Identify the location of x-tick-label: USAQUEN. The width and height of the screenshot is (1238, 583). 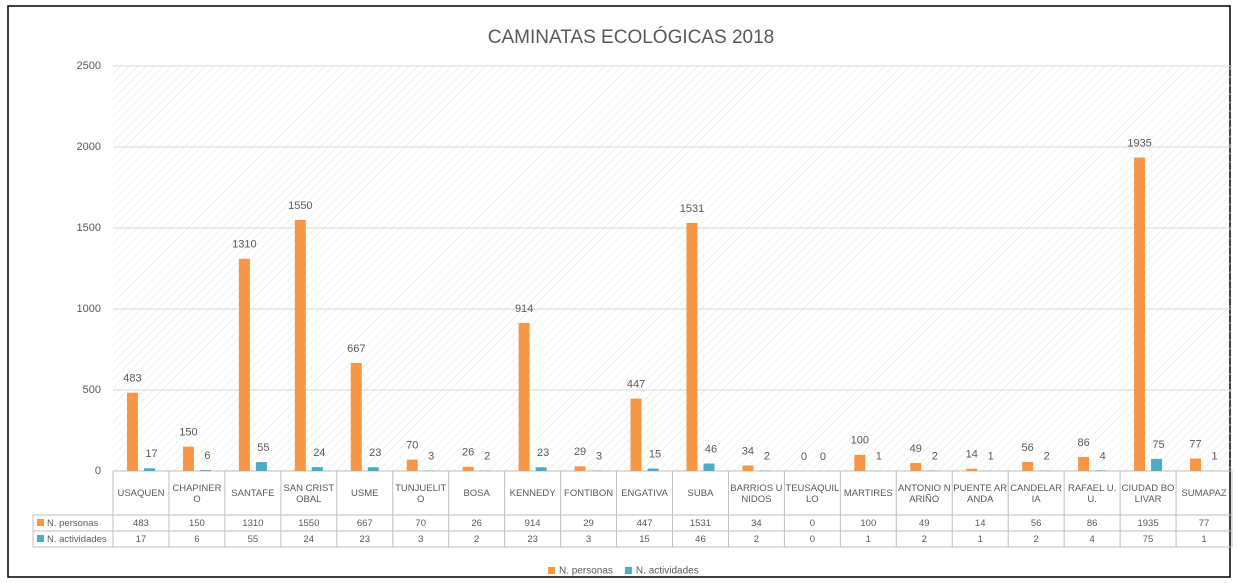
(141, 493).